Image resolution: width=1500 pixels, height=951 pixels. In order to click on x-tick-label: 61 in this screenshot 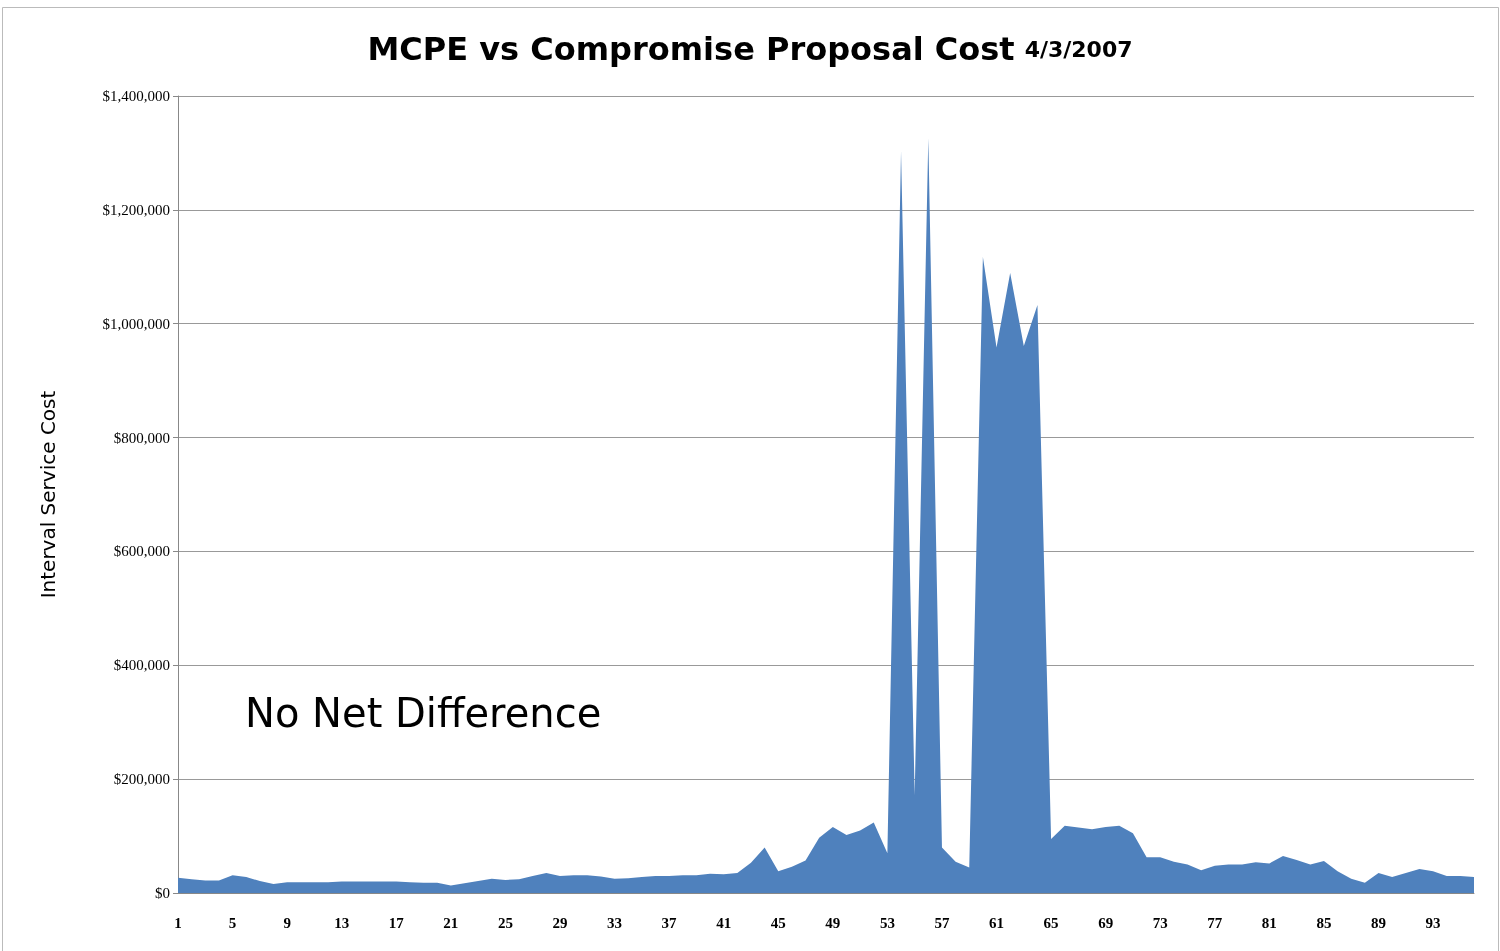, I will do `click(997, 922)`.